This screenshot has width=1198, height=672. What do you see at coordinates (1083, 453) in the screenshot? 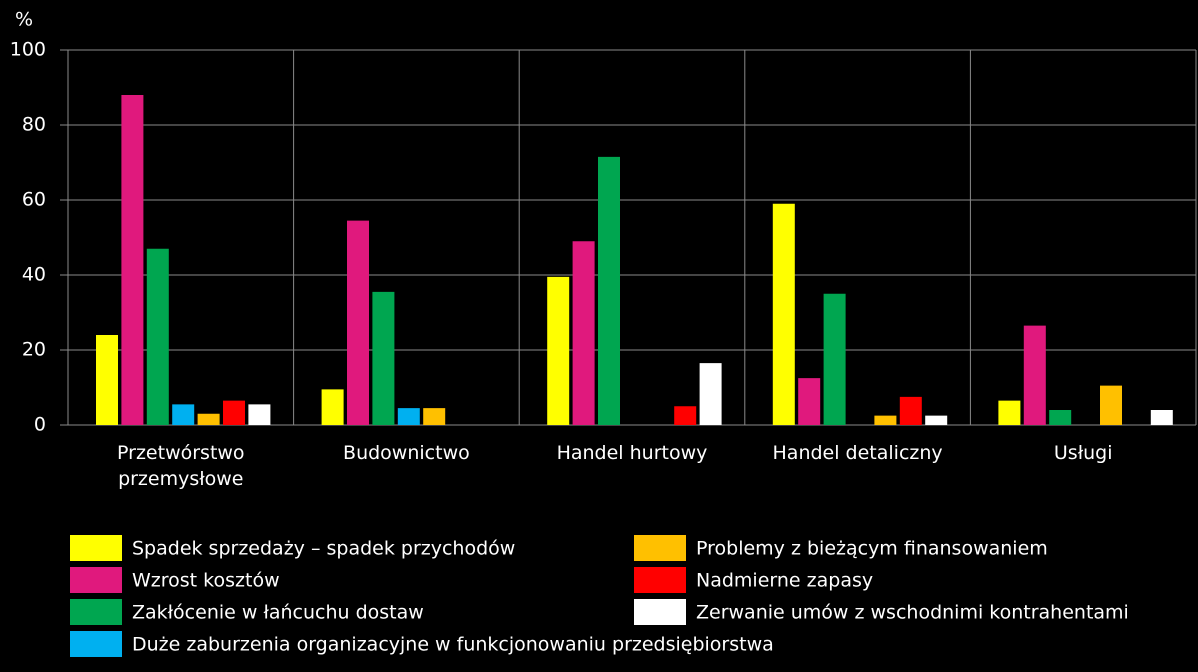
I see `x-tick-label: Usługi` at bounding box center [1083, 453].